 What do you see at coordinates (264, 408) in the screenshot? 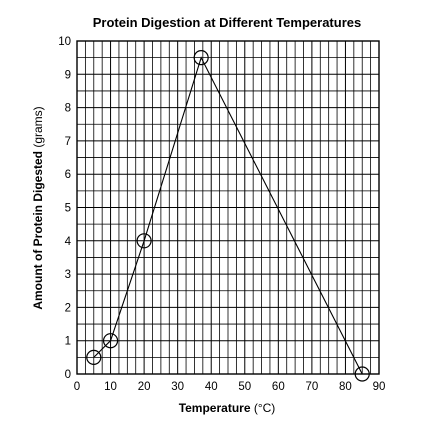
I see `x-axis-label-unit: (°C)` at bounding box center [264, 408].